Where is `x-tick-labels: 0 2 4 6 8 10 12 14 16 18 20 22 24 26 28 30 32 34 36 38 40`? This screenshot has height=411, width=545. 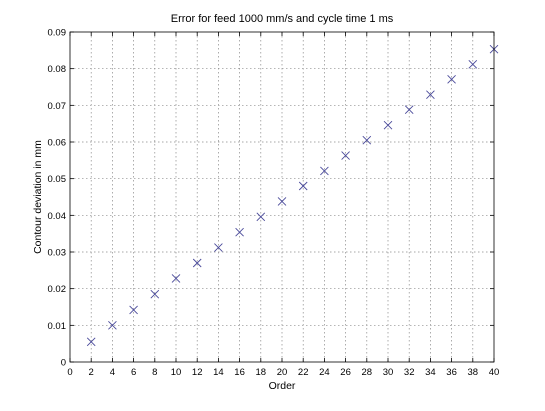
x-tick-labels: 0 2 4 6 8 10 12 14 16 18 20 22 24 26 28 30 32 34 36 38 40 is located at coordinates (283, 372).